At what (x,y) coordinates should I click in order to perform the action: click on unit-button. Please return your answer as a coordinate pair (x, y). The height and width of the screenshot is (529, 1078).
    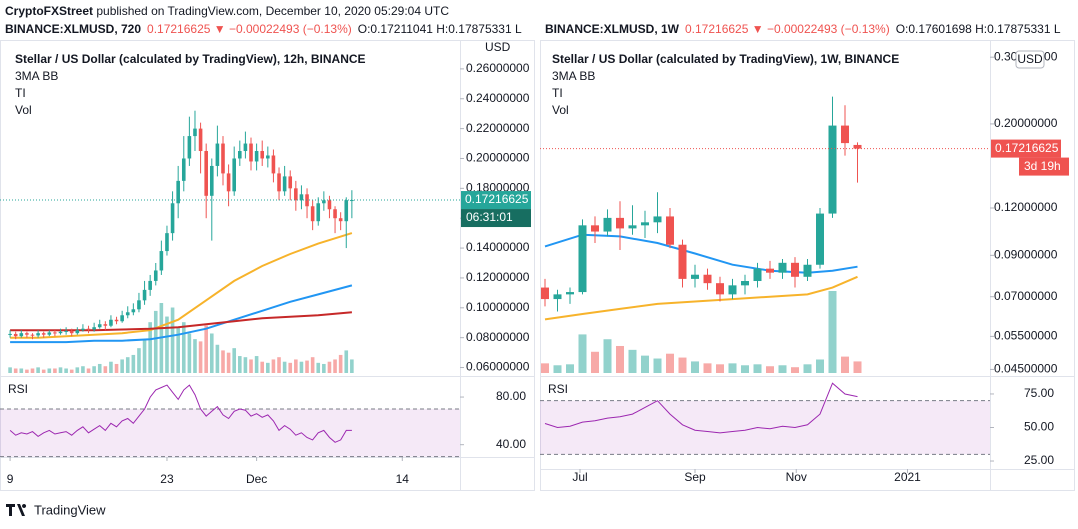
    Looking at the image, I should click on (1030, 59).